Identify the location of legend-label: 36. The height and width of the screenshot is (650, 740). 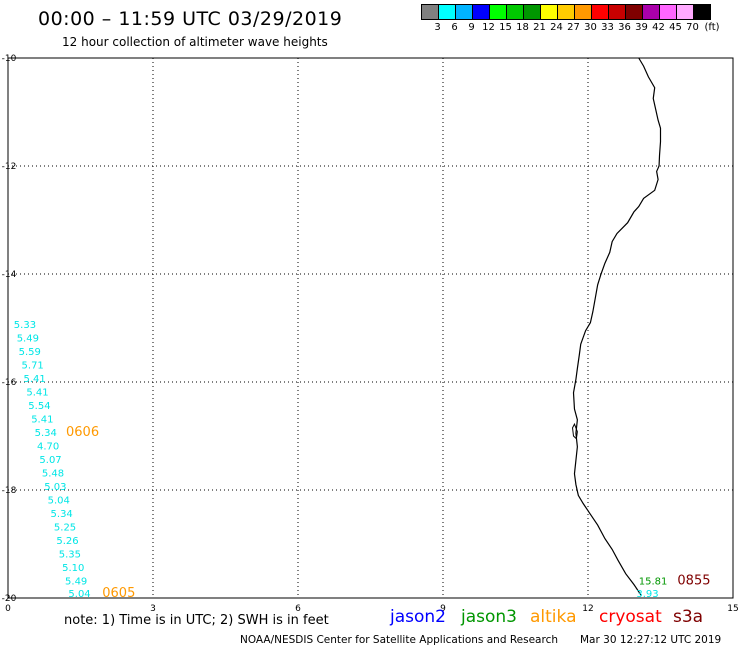
(624, 27).